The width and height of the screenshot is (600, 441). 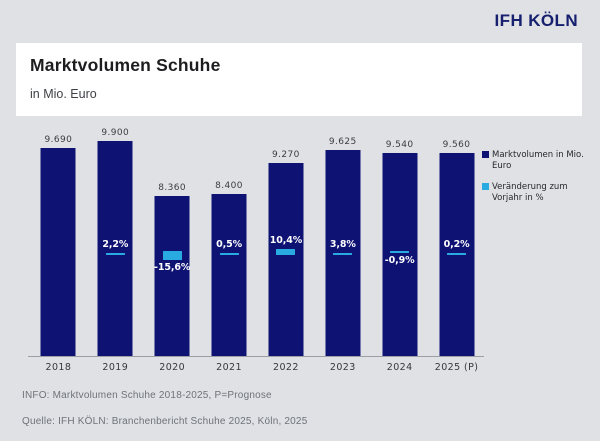 What do you see at coordinates (399, 145) in the screenshot?
I see `value-label: 9.540` at bounding box center [399, 145].